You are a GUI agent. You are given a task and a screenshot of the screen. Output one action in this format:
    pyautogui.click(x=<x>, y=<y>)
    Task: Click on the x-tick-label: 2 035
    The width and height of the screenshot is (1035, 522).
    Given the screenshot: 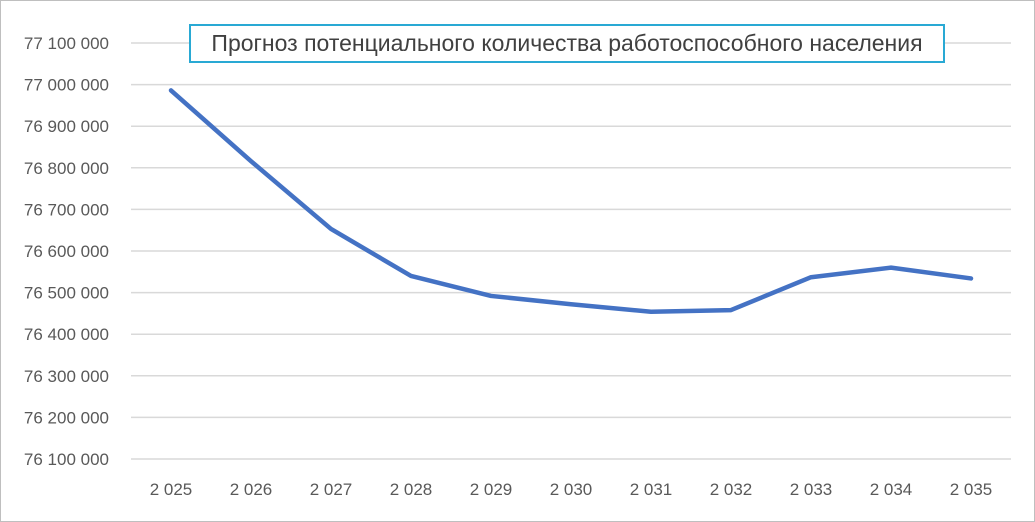 What is the action you would take?
    pyautogui.click(x=971, y=489)
    